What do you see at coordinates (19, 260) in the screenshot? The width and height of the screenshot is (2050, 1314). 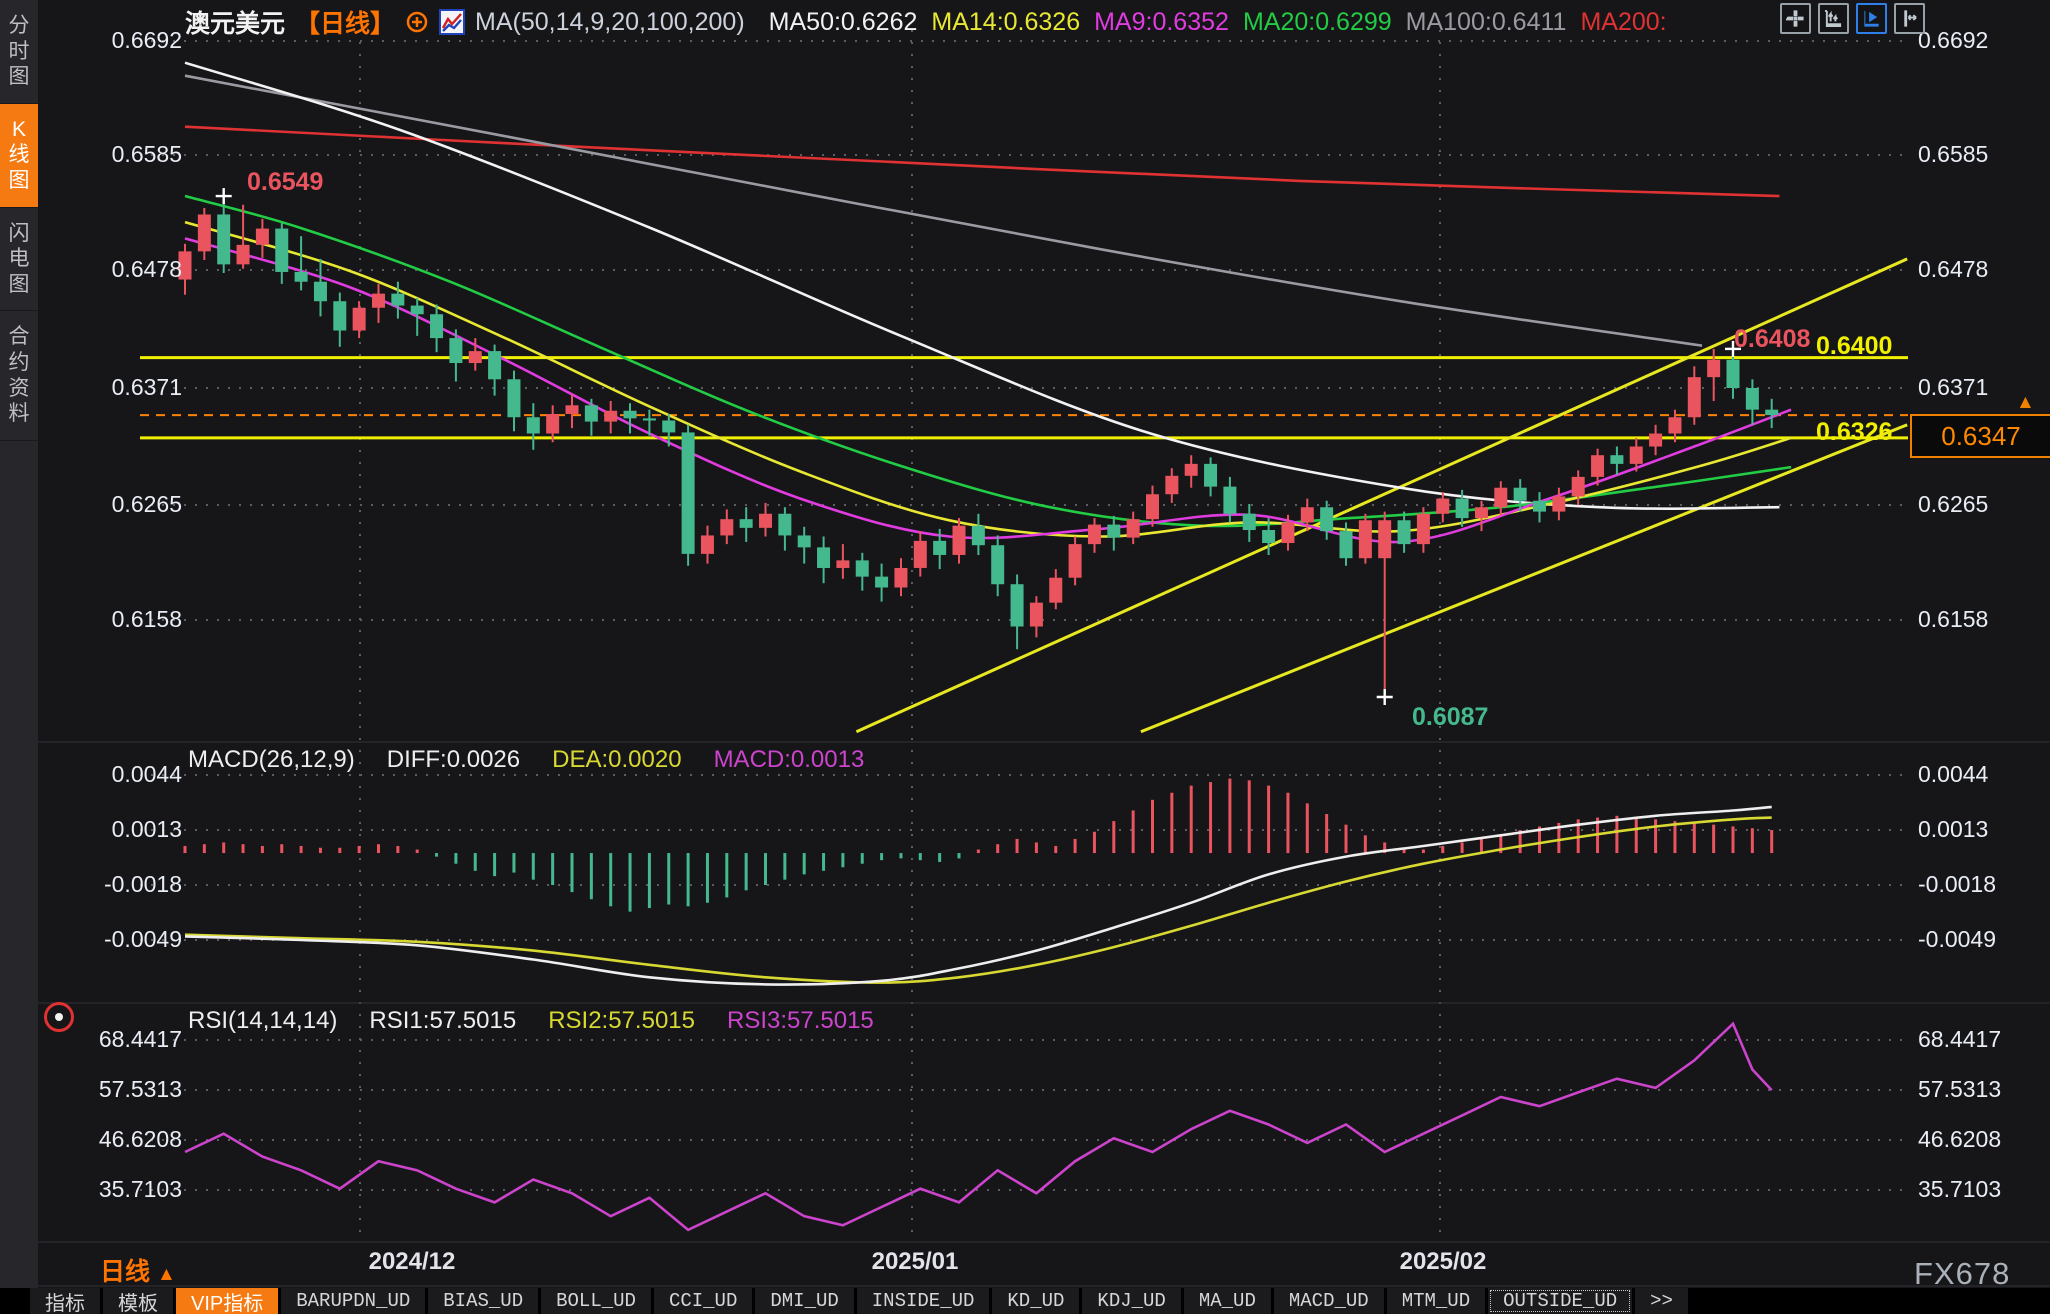 I see `sidebar-item-3: 闪 电 图` at bounding box center [19, 260].